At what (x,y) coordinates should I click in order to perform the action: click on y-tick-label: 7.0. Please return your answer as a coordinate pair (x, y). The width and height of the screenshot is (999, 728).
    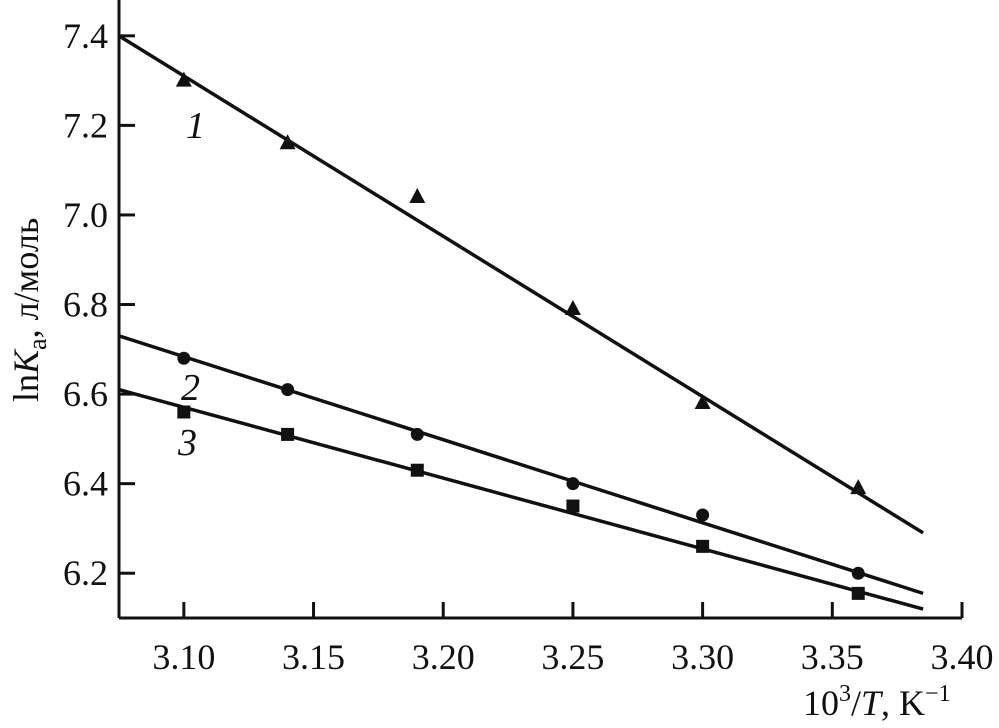
    Looking at the image, I should click on (85, 215).